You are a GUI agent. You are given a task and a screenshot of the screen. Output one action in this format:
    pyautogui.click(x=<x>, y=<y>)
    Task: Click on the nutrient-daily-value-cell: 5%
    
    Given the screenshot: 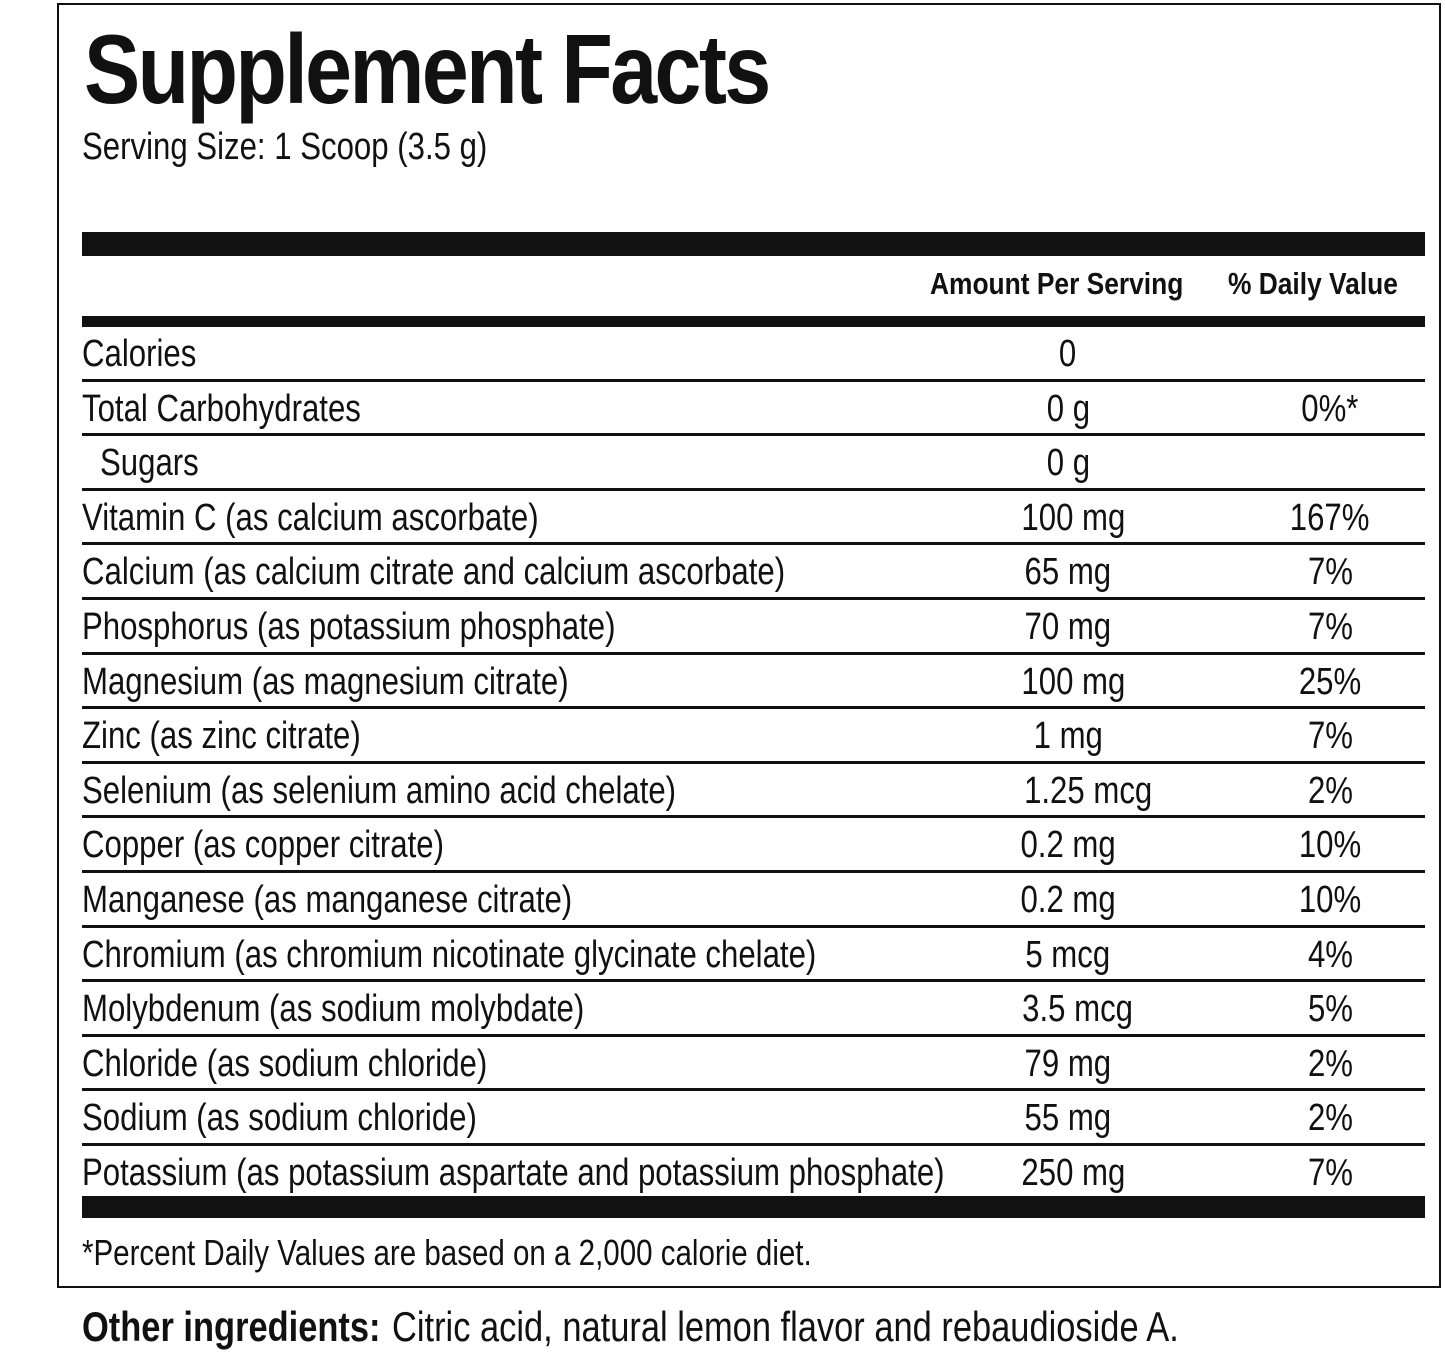 What is the action you would take?
    pyautogui.click(x=1330, y=1009)
    